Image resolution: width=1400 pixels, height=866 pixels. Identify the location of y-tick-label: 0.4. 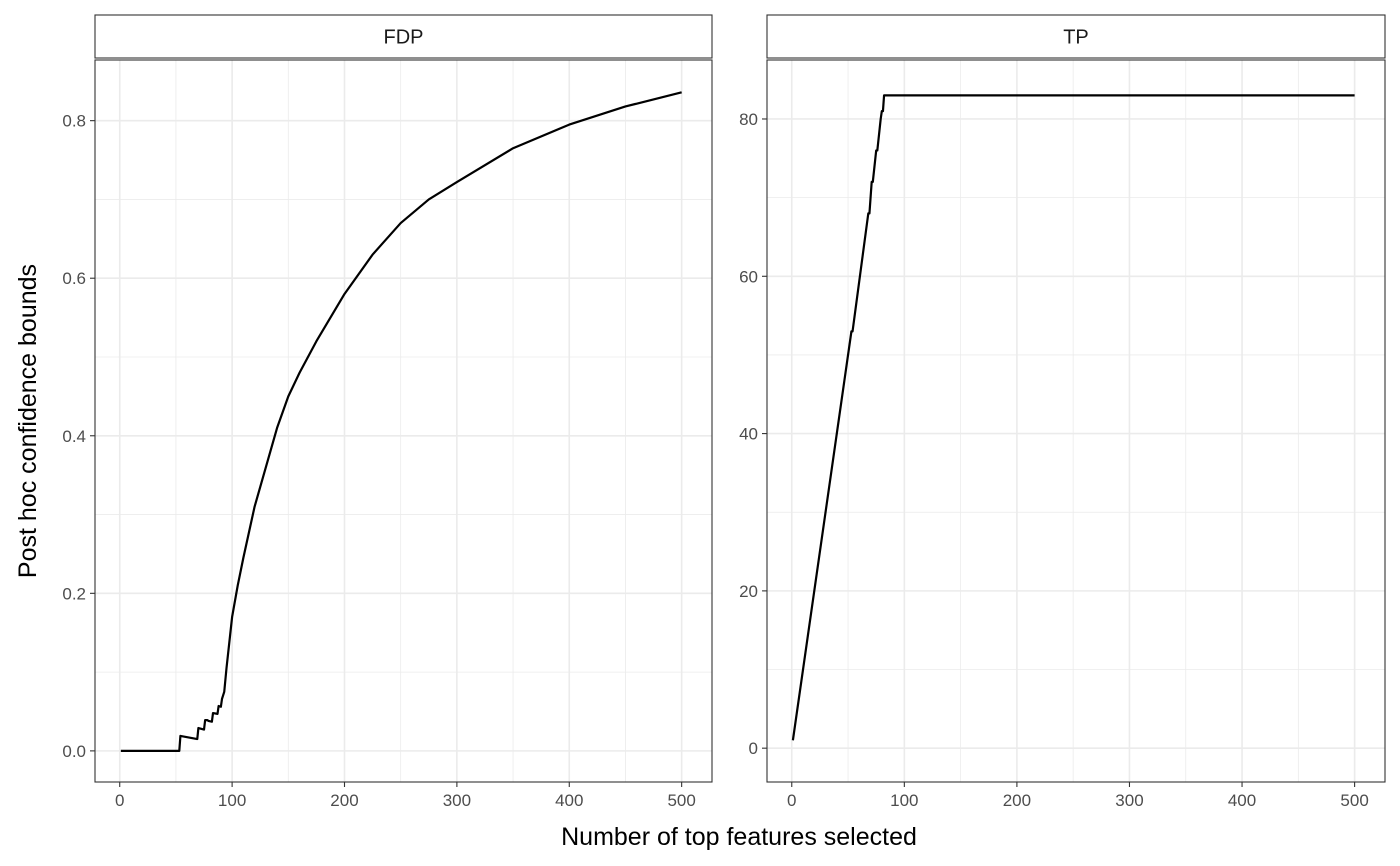
(74, 436).